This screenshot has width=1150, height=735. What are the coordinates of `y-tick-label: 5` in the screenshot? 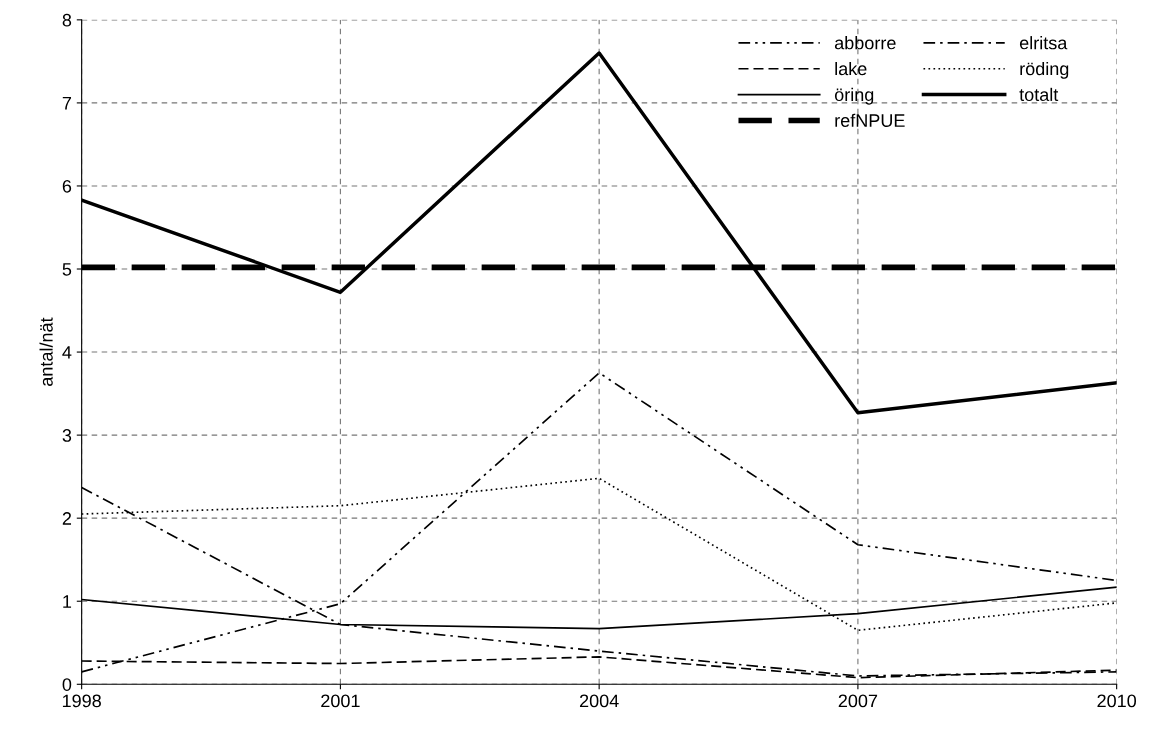 It's located at (67, 269).